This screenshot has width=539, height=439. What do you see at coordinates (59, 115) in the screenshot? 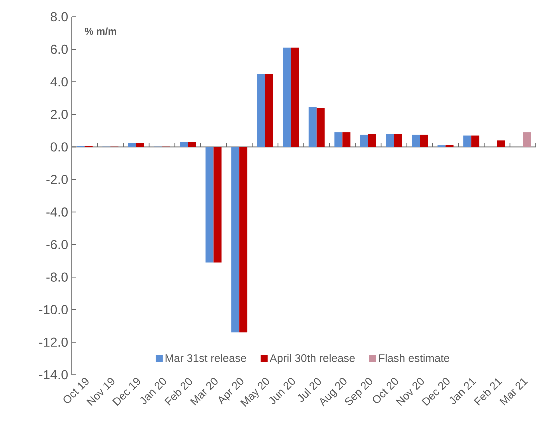
I see `y-tick-label: 2.0` at bounding box center [59, 115].